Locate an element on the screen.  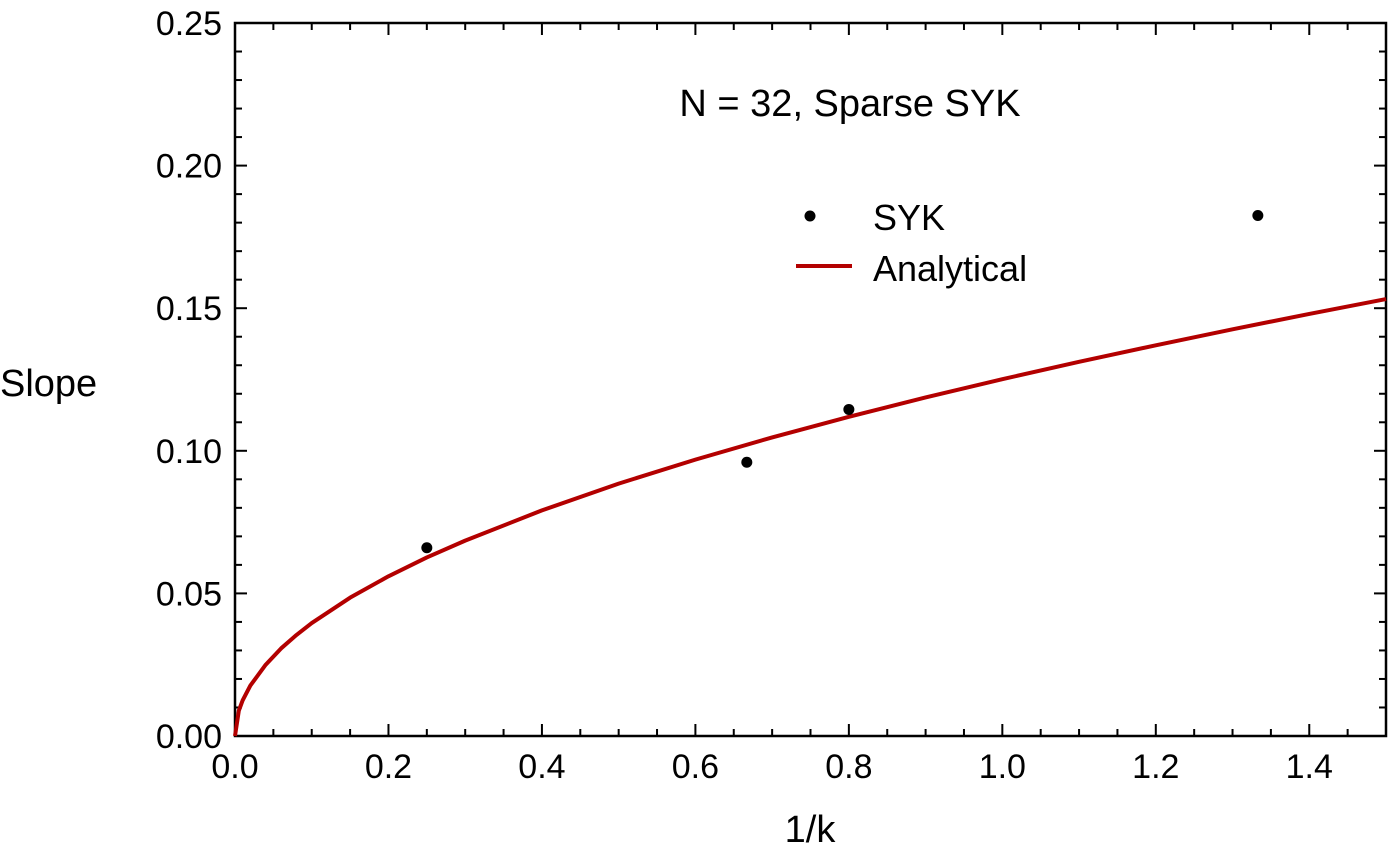
legend: SYK Analytical is located at coordinates (911, 243).